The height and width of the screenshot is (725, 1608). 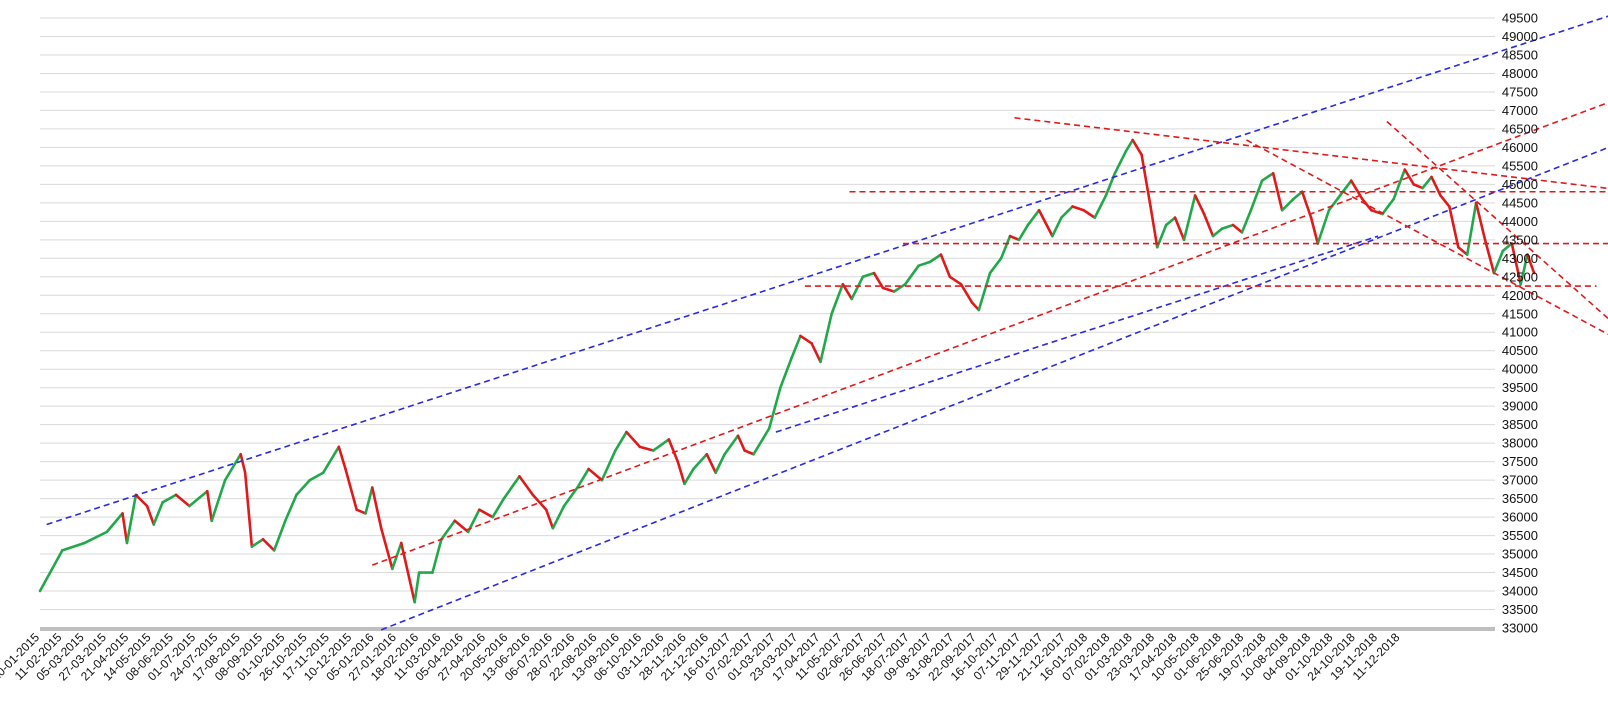 What do you see at coordinates (1520, 628) in the screenshot?
I see `y-tick-label: 33000` at bounding box center [1520, 628].